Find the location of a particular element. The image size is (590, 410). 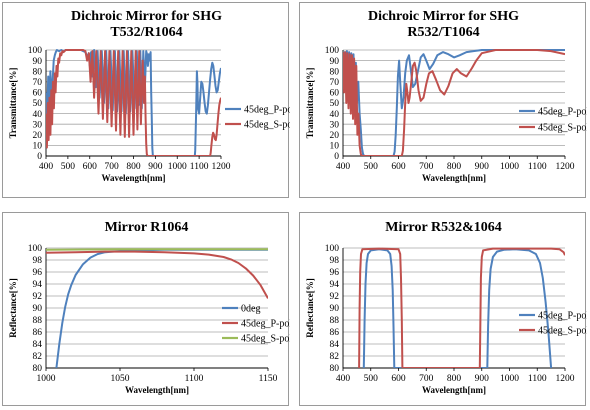

x-tick-label: 400 is located at coordinates (343, 167).